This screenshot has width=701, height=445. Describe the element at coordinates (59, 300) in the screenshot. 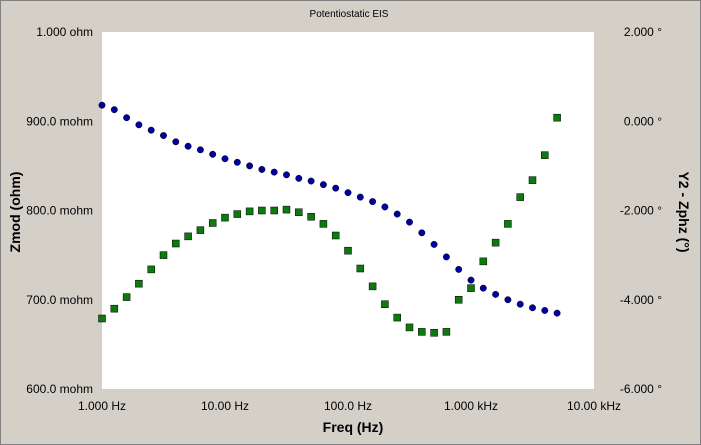

I see `y-left-tick-label: 700.0 mohm` at that location.